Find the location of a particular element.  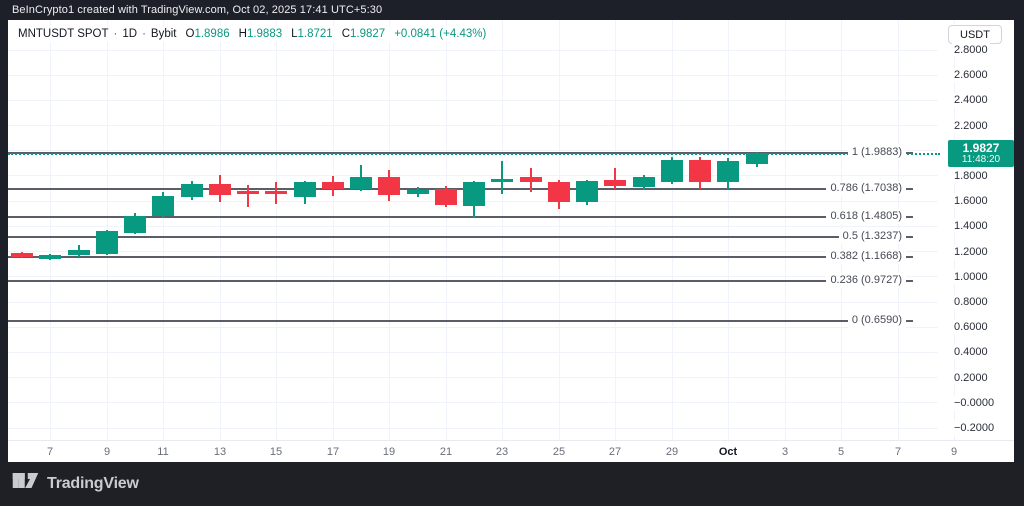

fib-label-0.382: 0.382 (1.1668) is located at coordinates (866, 256).